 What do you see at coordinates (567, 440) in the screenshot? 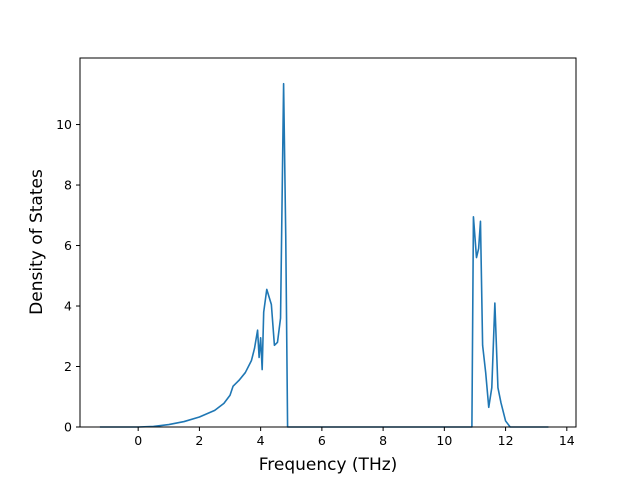
I see `x-tick-label: 14` at bounding box center [567, 440].